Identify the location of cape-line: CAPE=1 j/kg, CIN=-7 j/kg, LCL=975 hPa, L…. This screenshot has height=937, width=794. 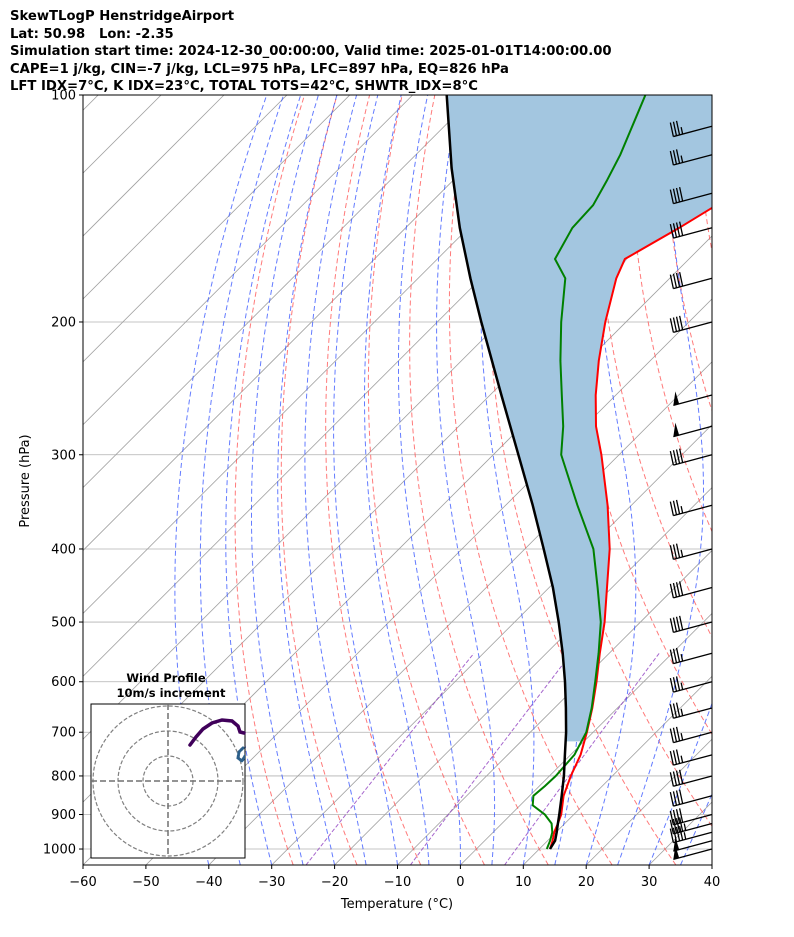
(259, 69).